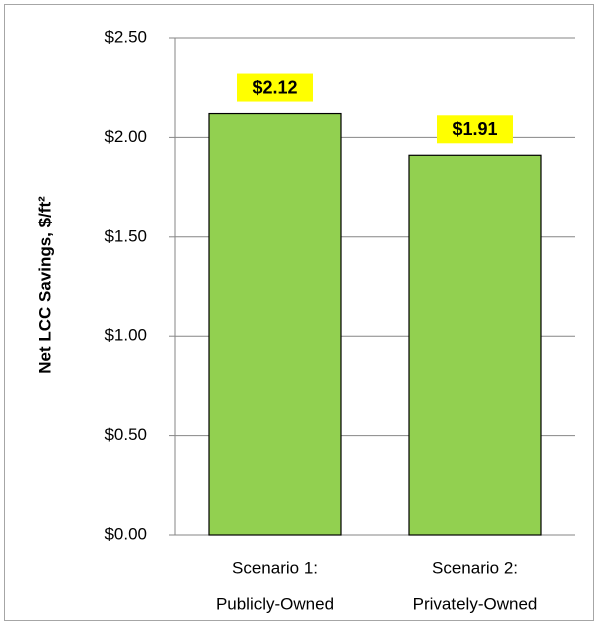  I want to click on value-label: $1.91, so click(474, 129).